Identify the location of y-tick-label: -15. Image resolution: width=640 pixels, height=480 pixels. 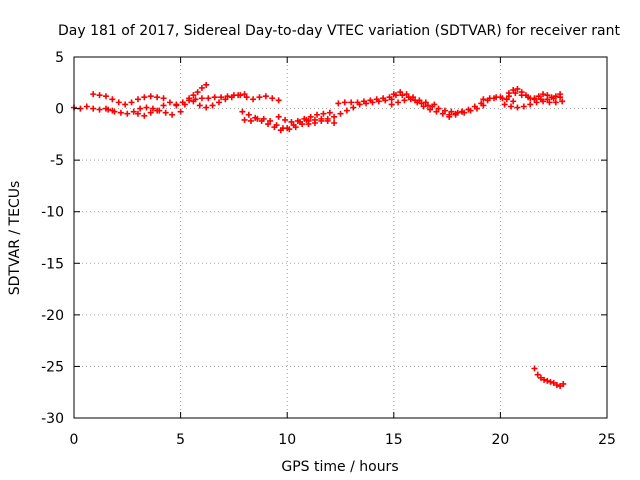
(52, 264).